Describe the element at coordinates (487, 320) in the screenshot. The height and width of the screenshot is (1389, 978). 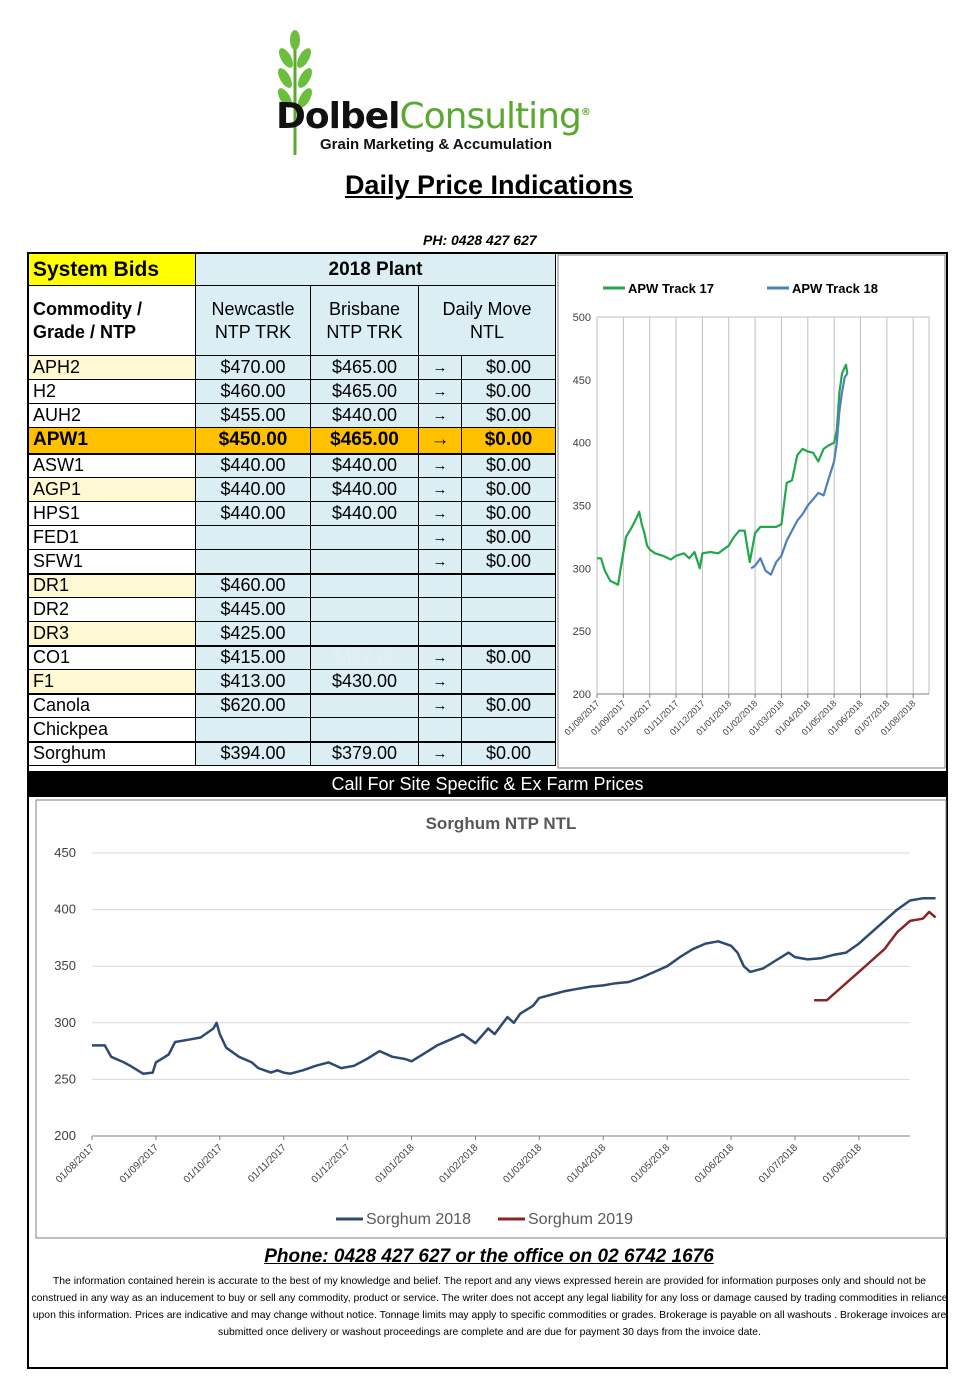
I see `daily-move-header: Daily Move NTL` at that location.